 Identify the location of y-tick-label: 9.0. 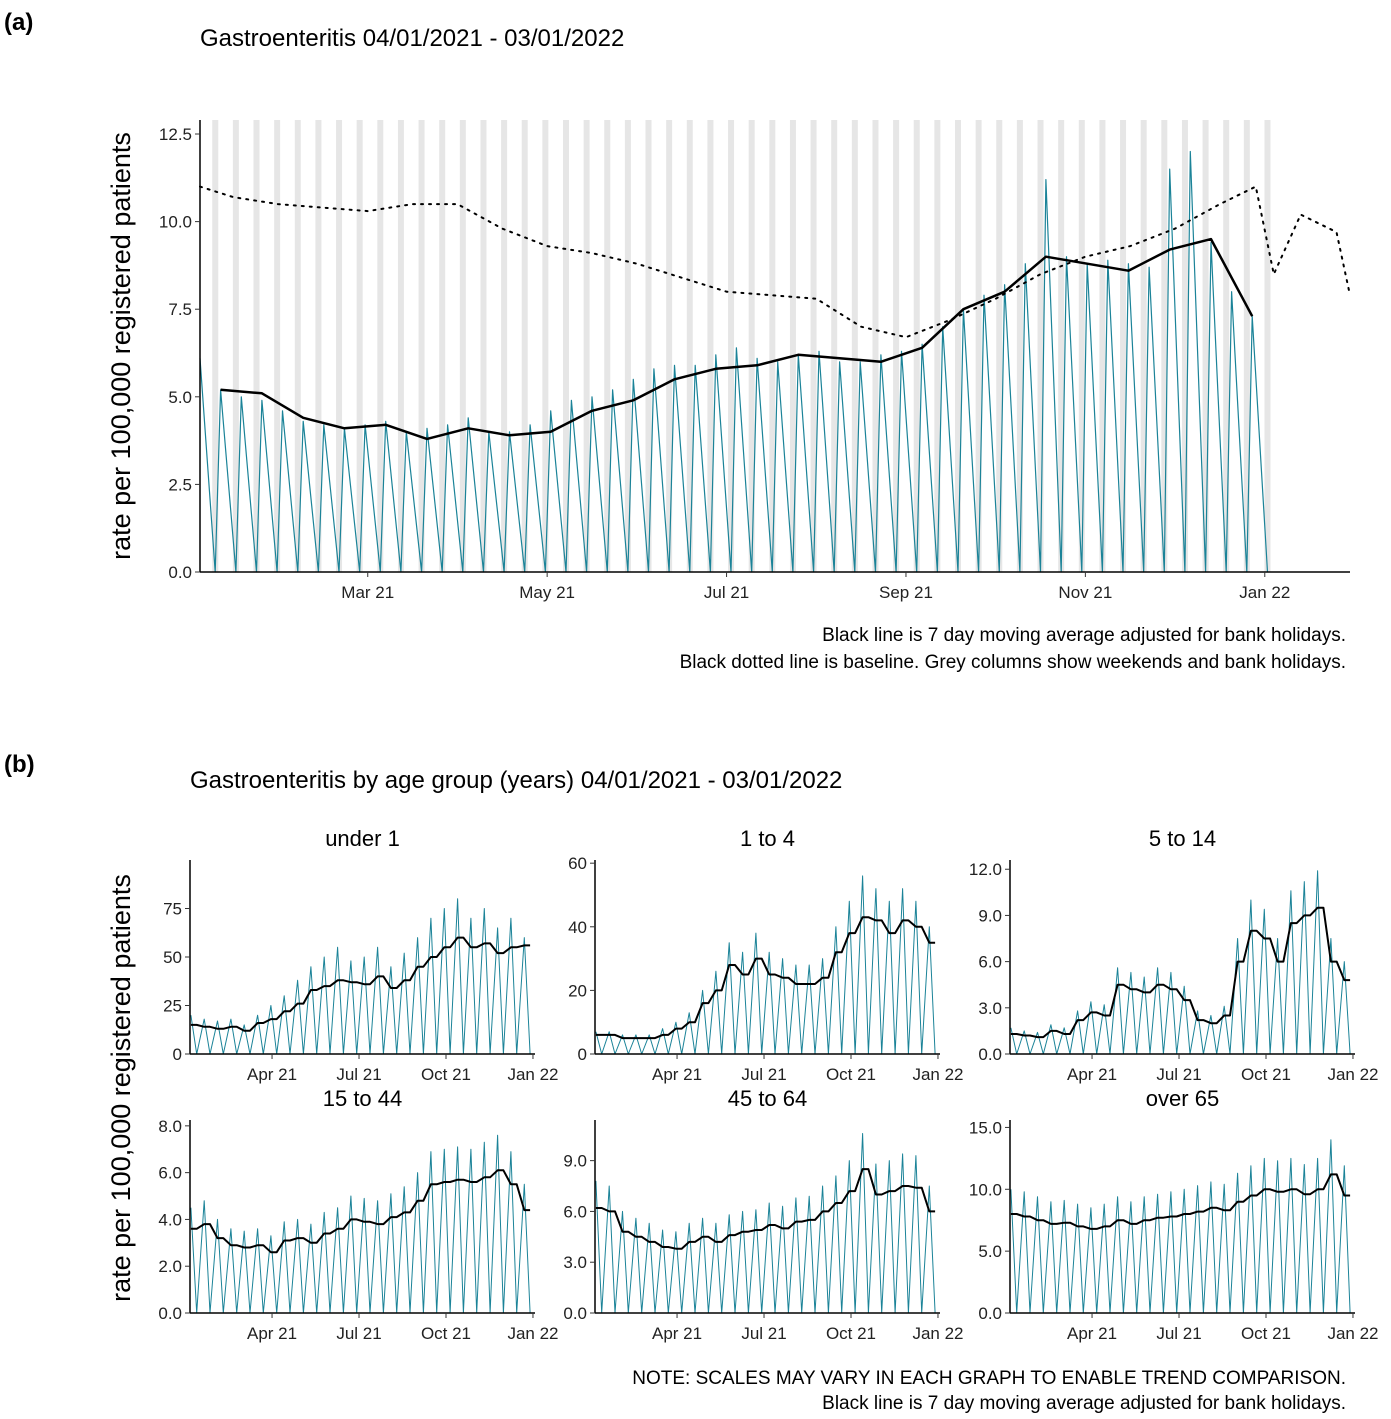
(990, 915).